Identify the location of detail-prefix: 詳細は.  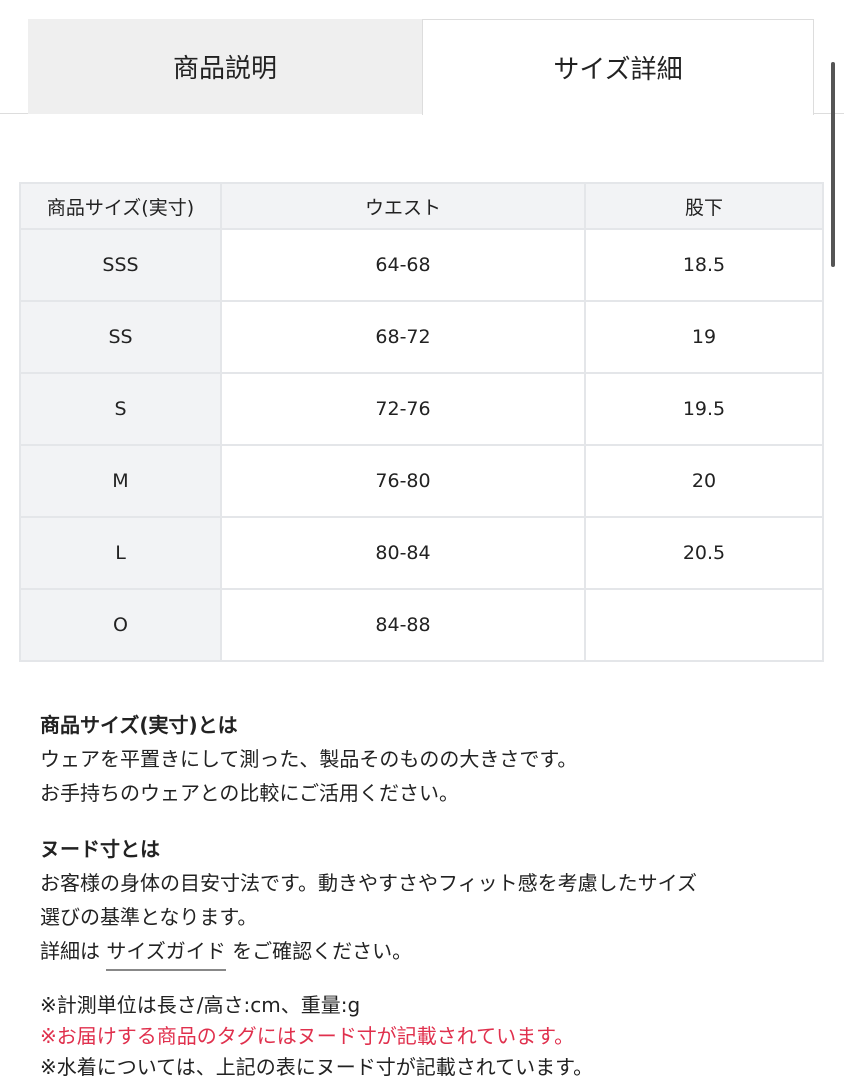
(73, 951).